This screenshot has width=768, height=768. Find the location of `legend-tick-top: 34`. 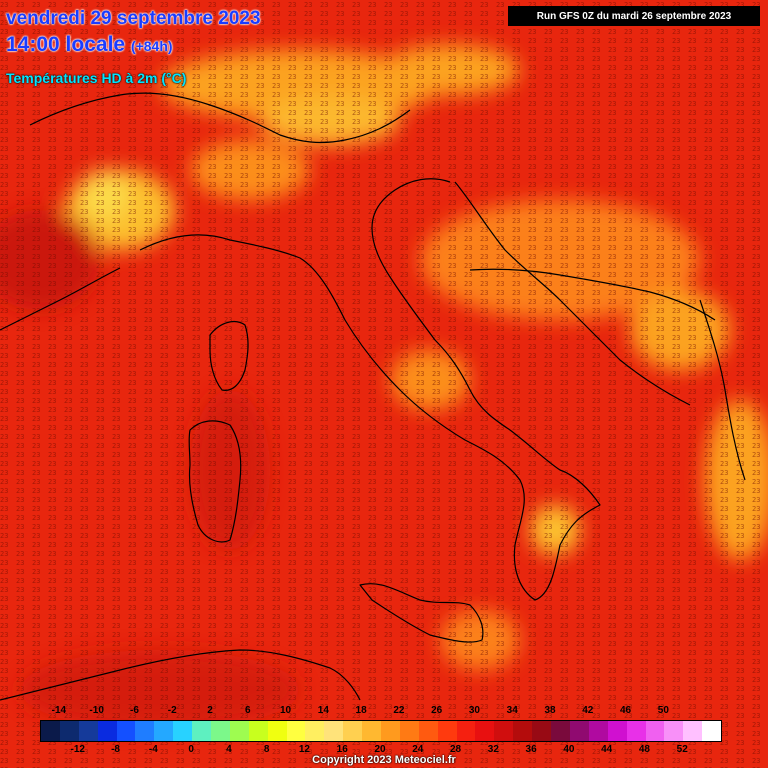

legend-tick-top: 34 is located at coordinates (512, 710).